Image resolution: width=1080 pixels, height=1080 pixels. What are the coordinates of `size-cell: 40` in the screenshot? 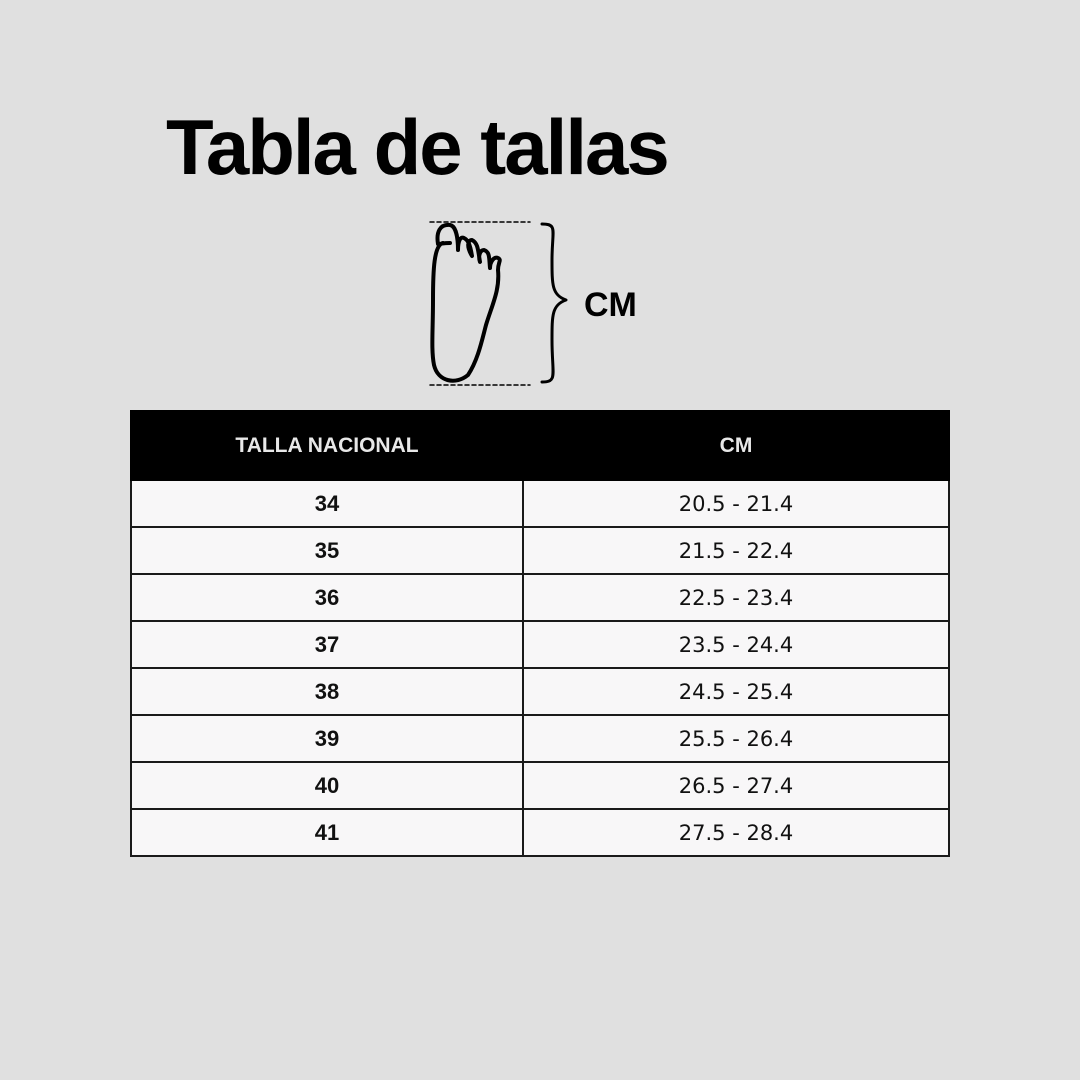 It's located at (327, 785).